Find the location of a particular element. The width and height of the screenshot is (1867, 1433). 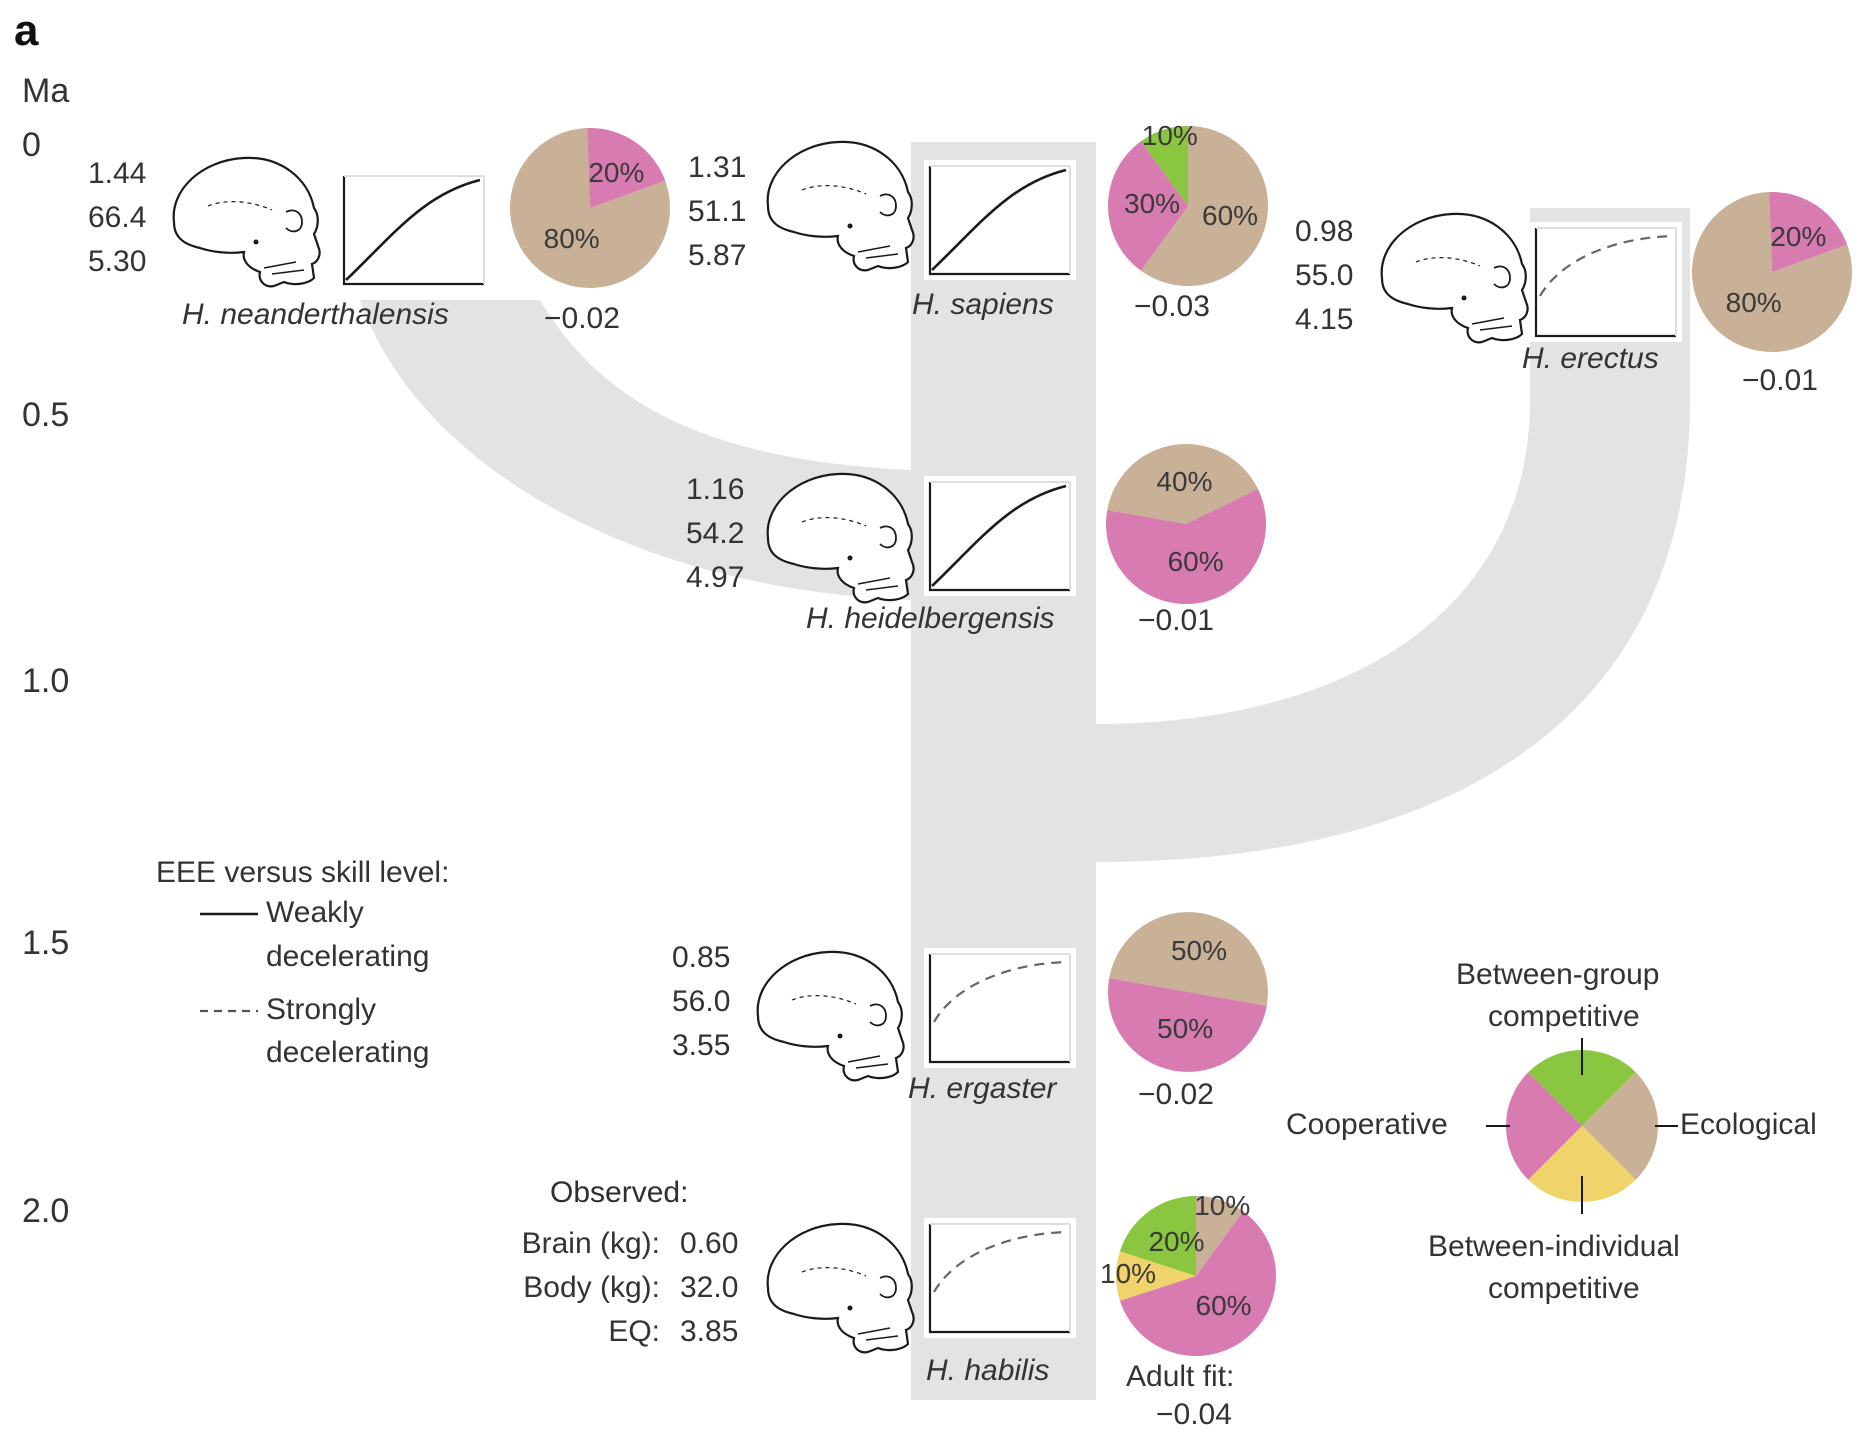

neanderthalensis-eq: 5.30 is located at coordinates (117, 261).